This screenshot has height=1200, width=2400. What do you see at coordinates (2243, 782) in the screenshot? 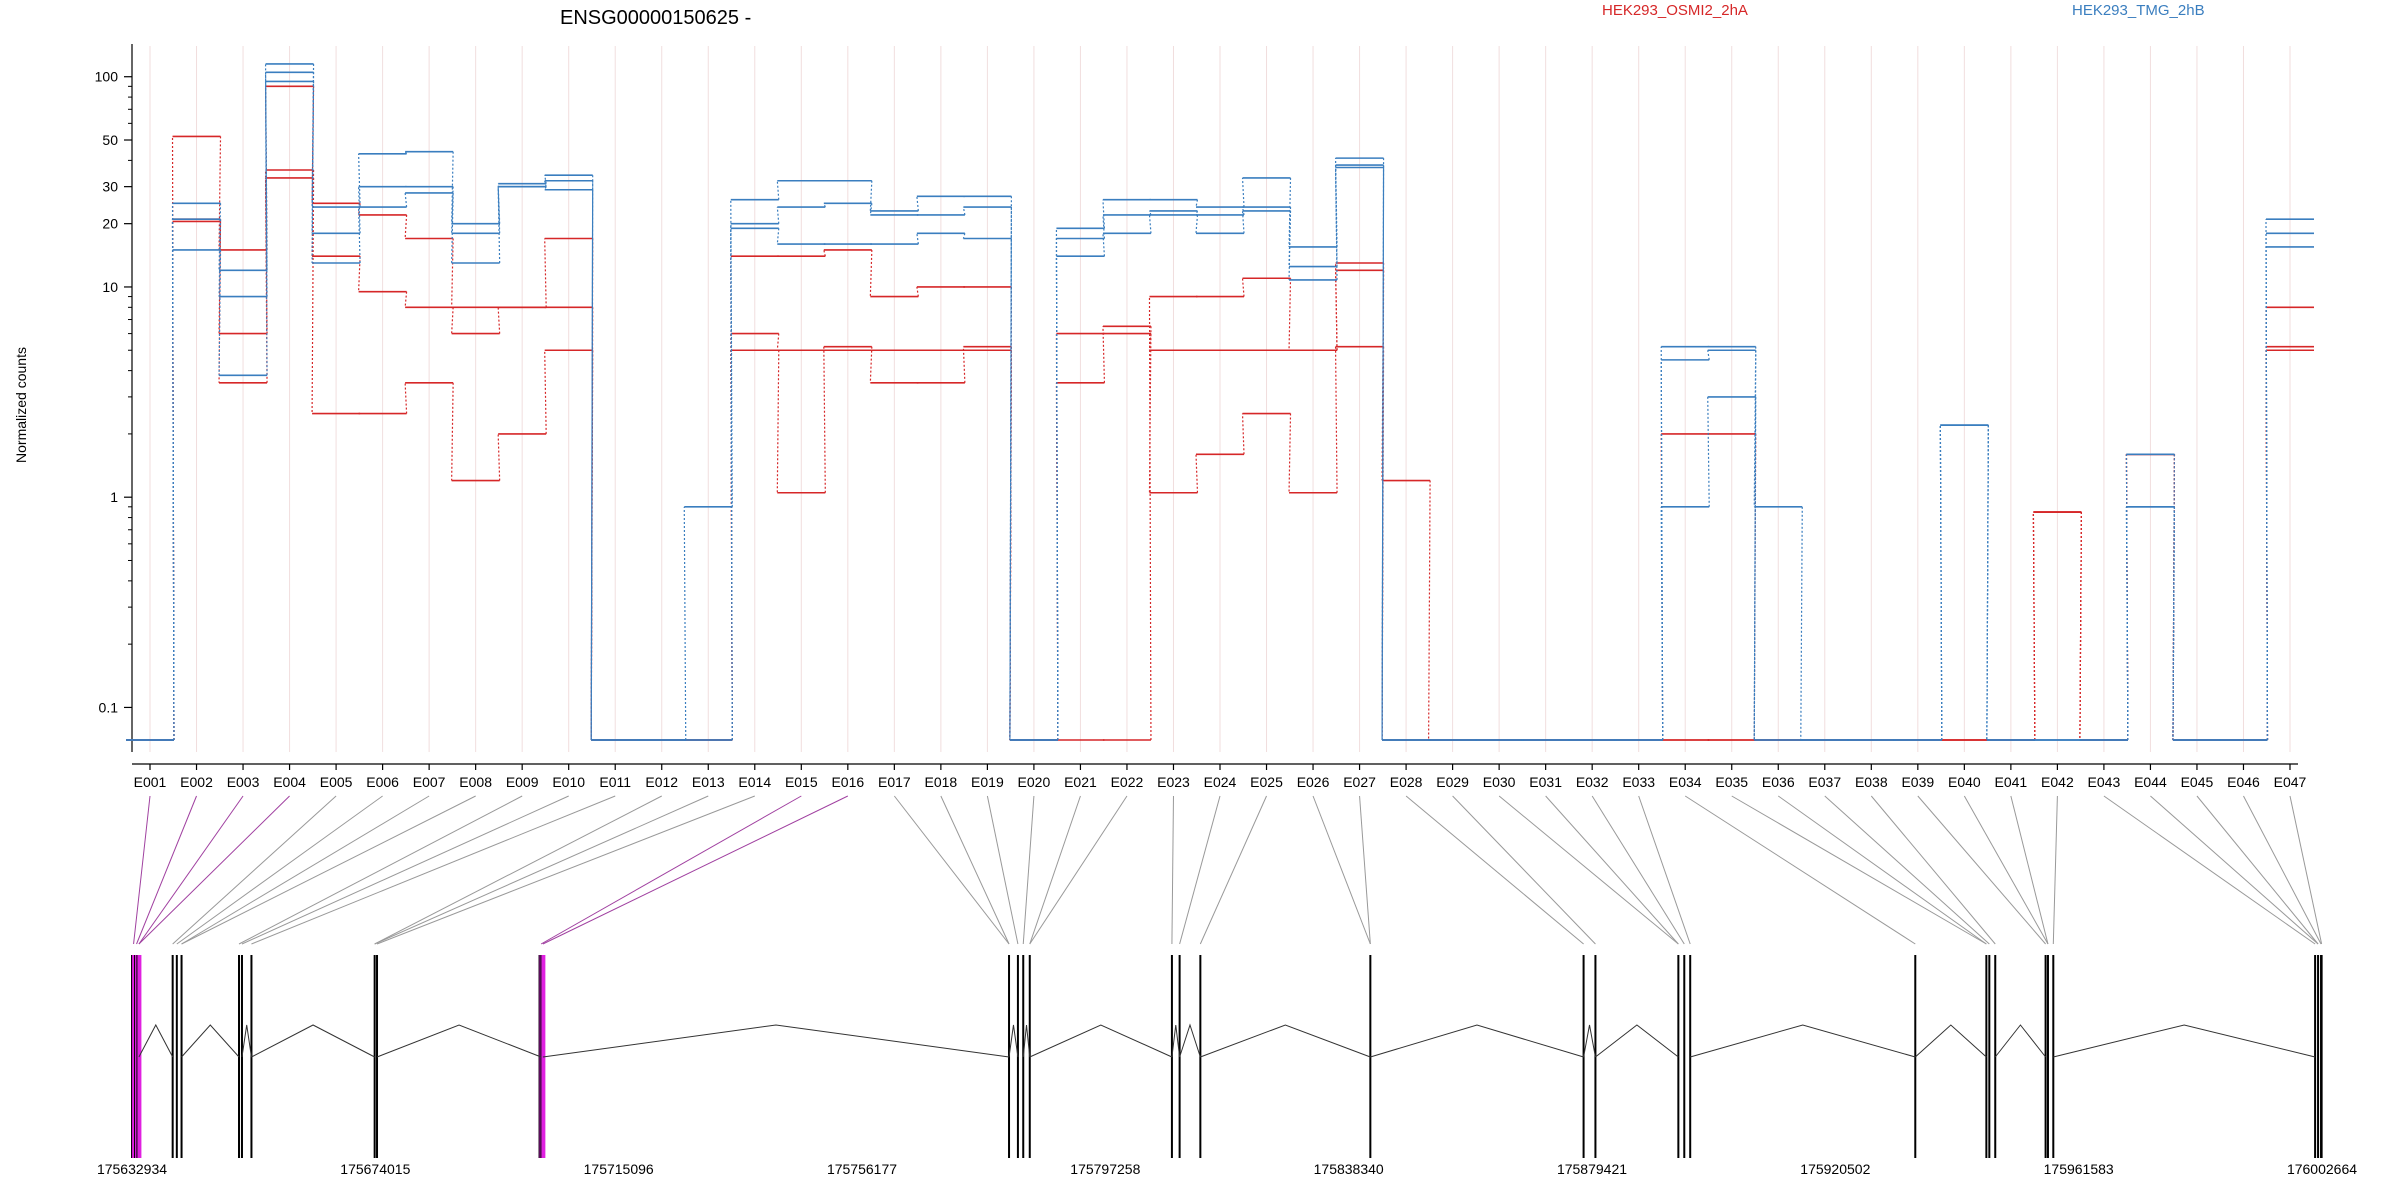
I see `x-tick-label: E046` at bounding box center [2243, 782].